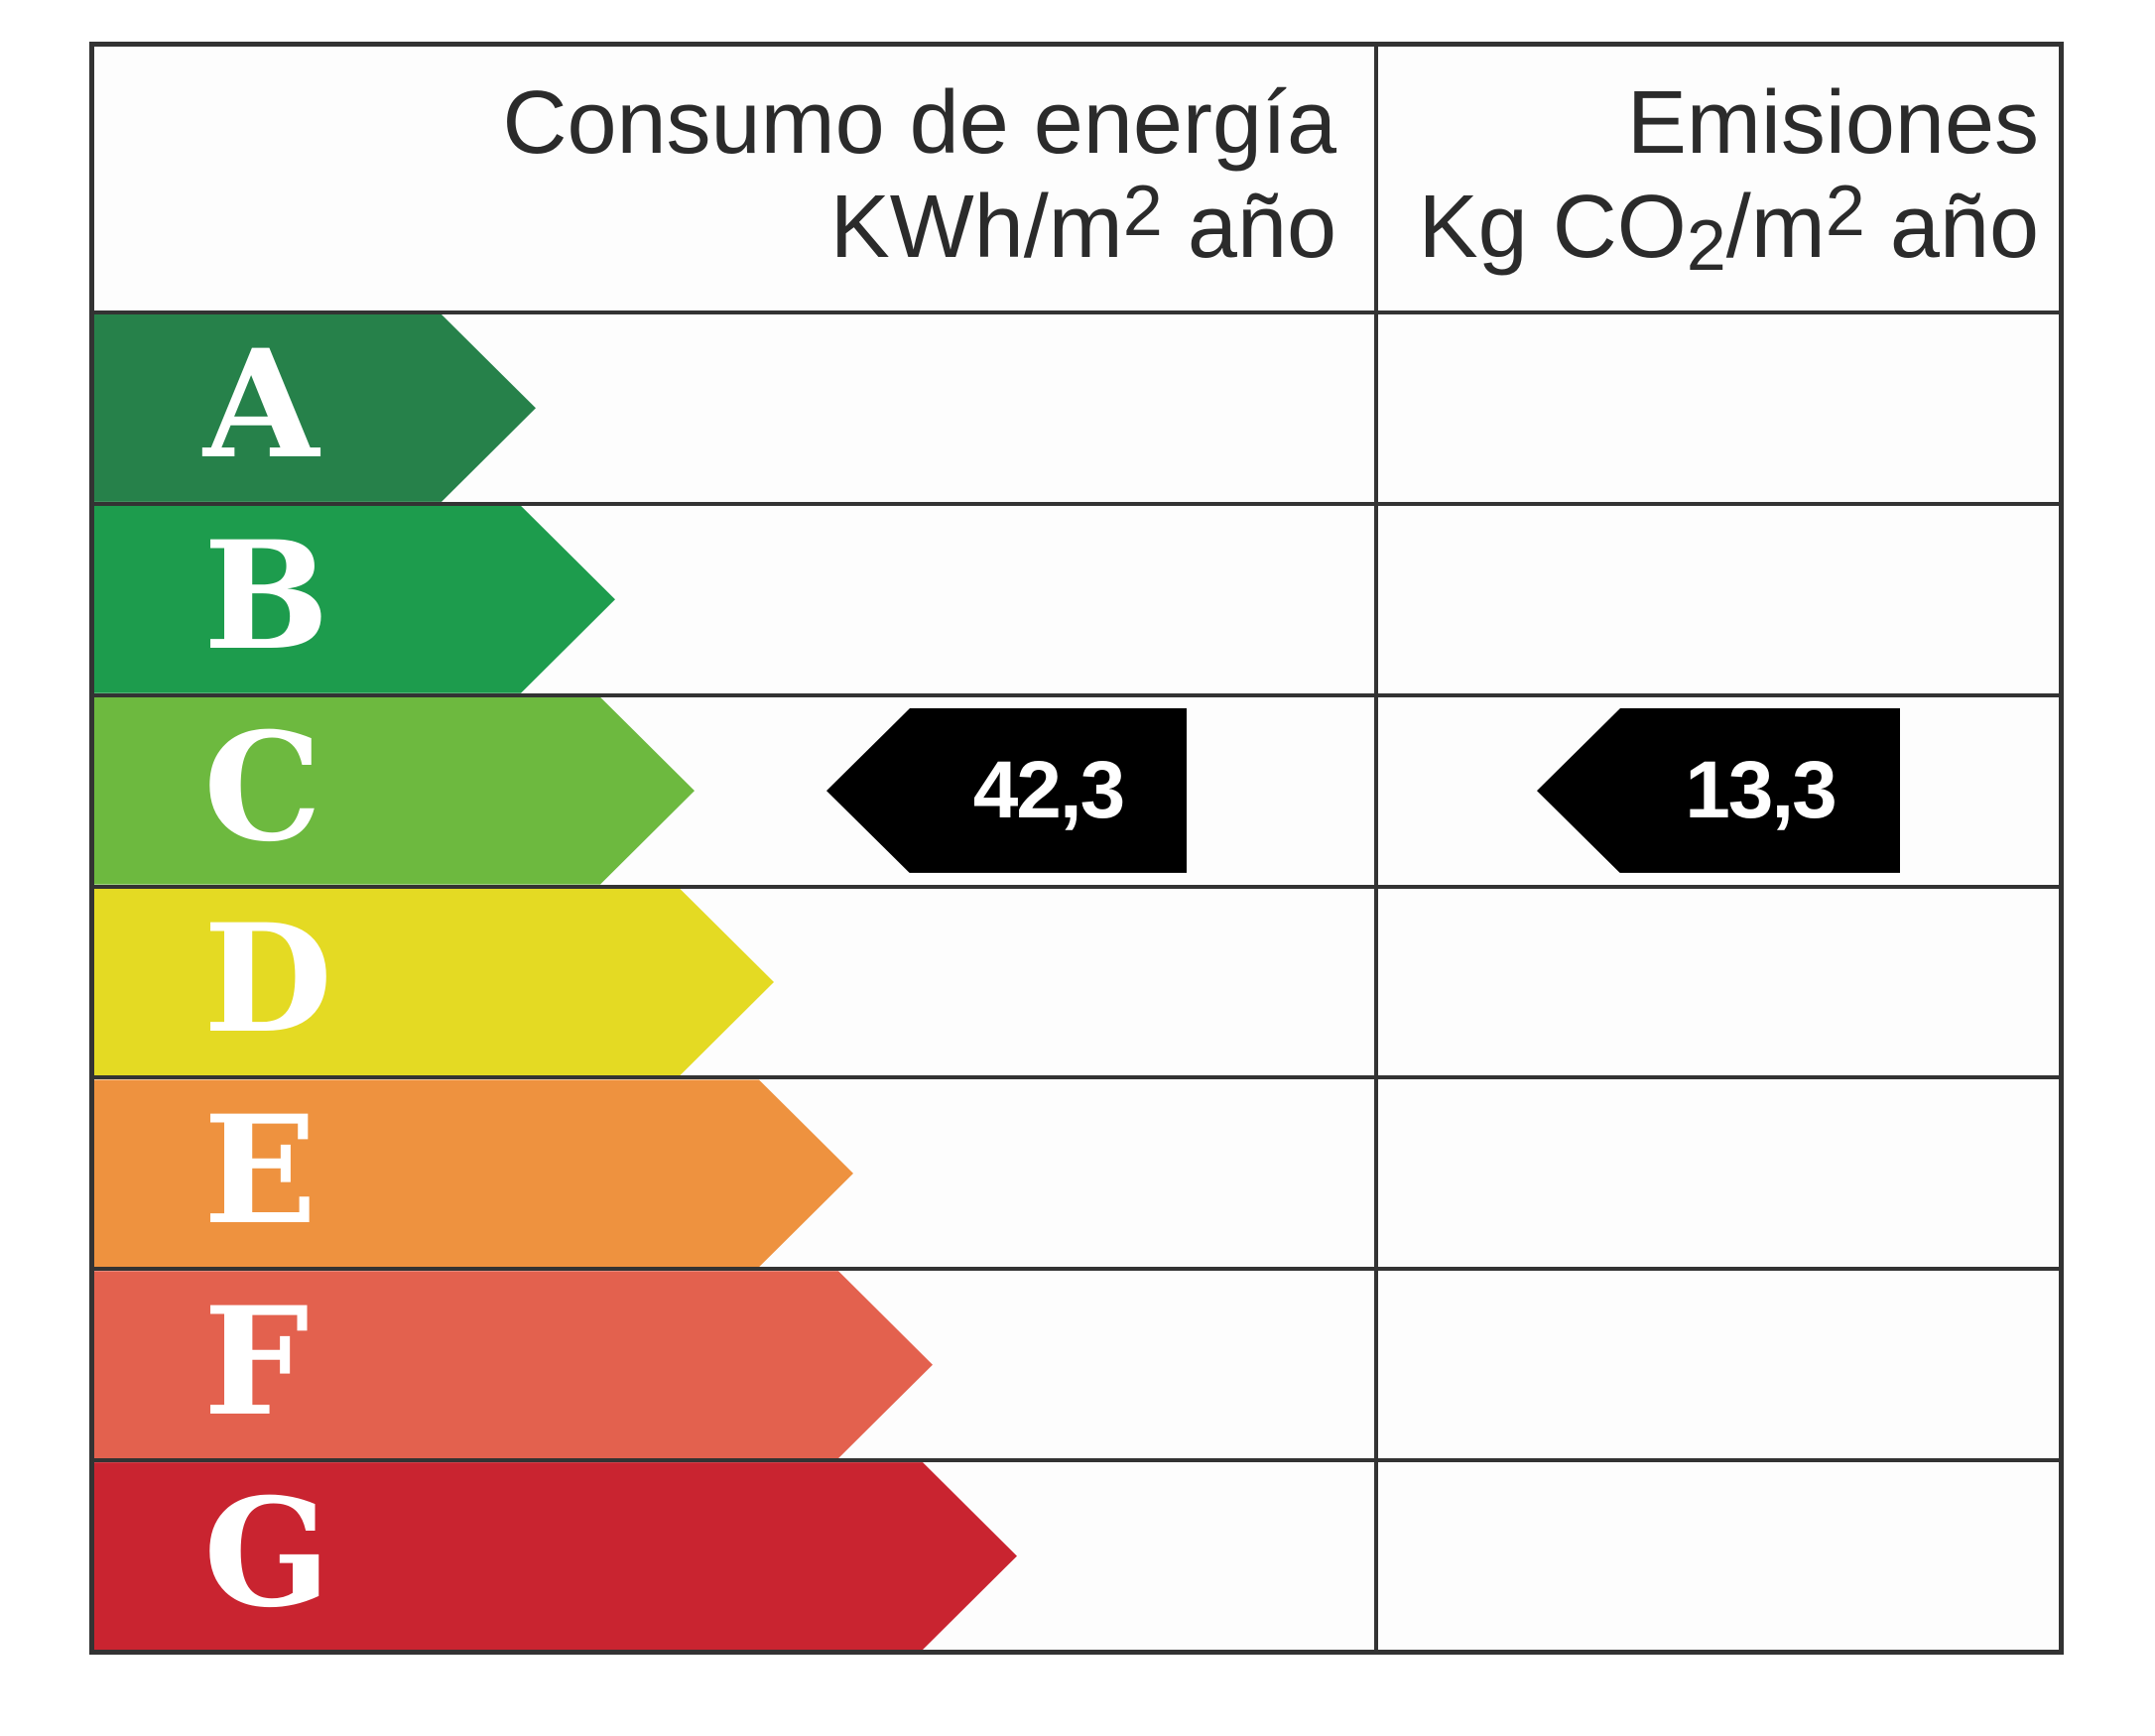 This screenshot has height=1736, width=2155. Describe the element at coordinates (474, 1173) in the screenshot. I see `rating-arrow-e: E` at that location.